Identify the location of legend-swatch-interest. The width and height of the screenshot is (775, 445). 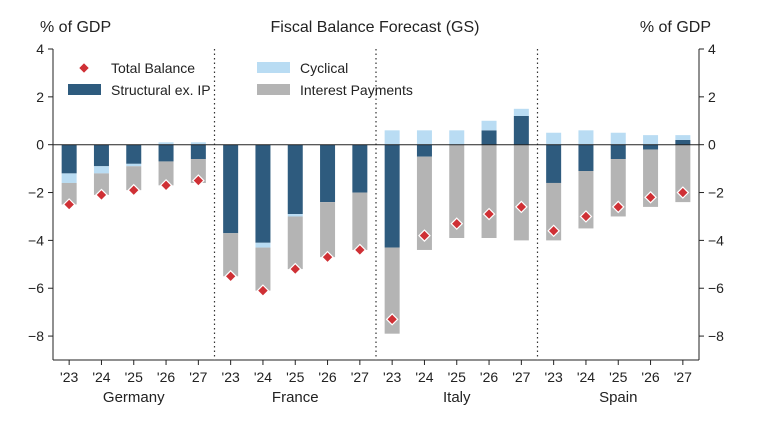
(273, 89).